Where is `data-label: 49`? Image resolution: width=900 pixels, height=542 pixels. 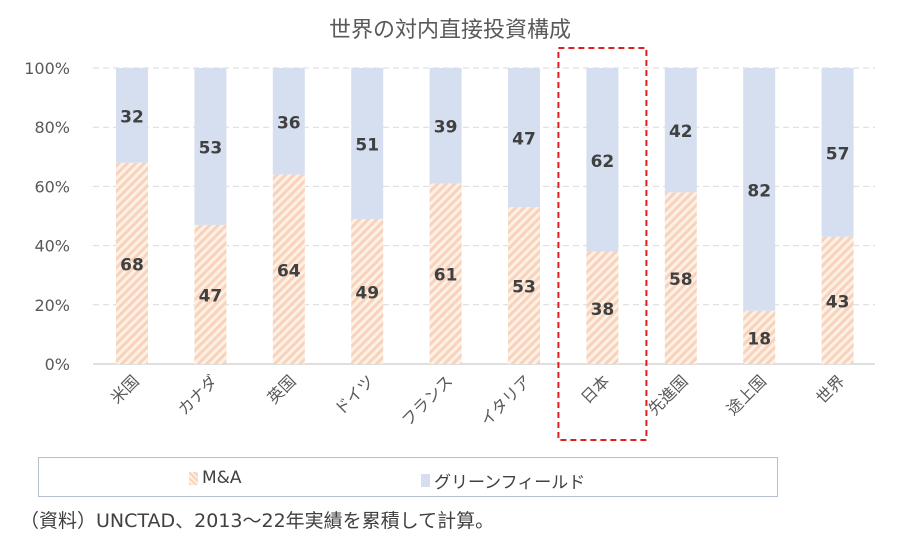 data-label: 49 is located at coordinates (367, 293).